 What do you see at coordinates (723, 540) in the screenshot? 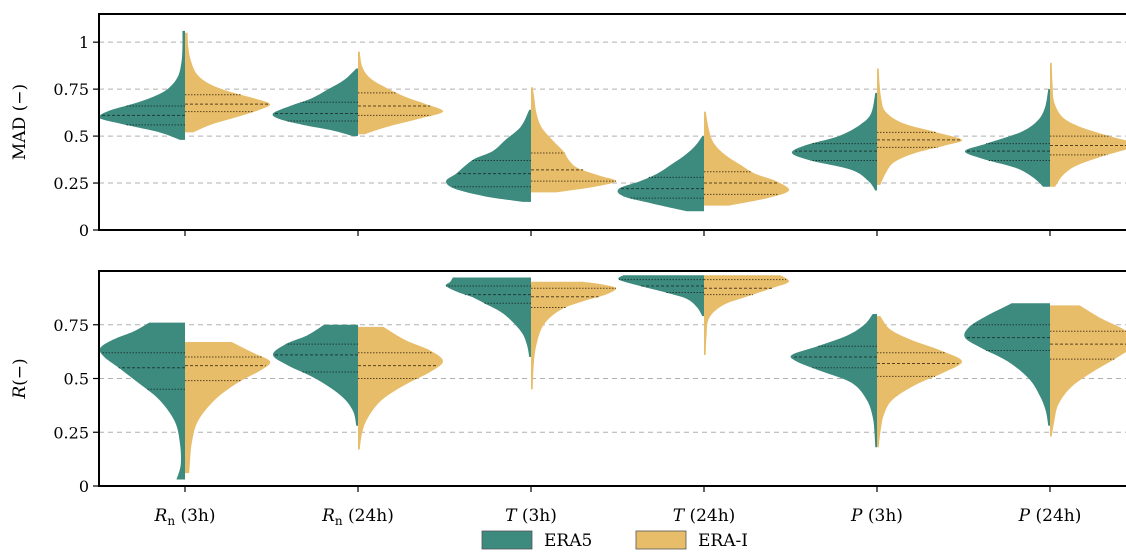
I see `legend-label-erai: ERA-I` at bounding box center [723, 540].